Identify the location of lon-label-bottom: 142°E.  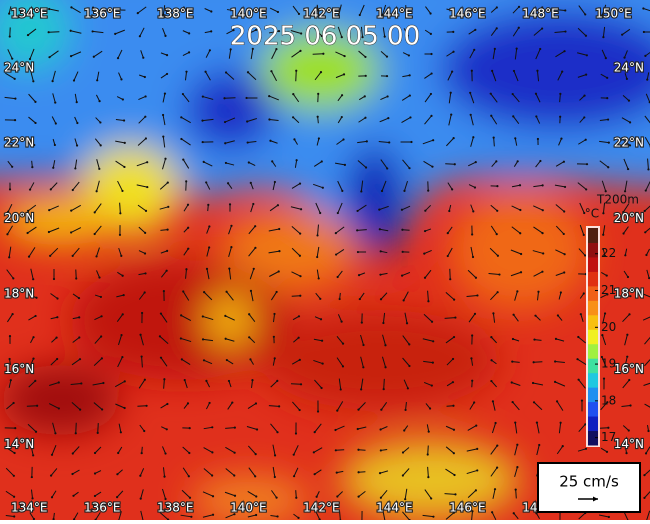
(321, 508).